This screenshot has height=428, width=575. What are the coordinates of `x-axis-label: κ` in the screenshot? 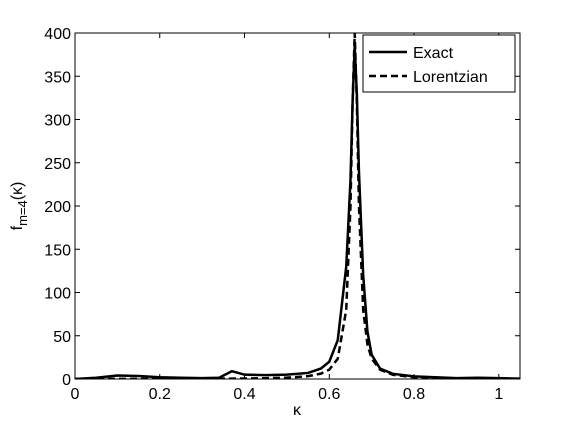 It's located at (297, 410).